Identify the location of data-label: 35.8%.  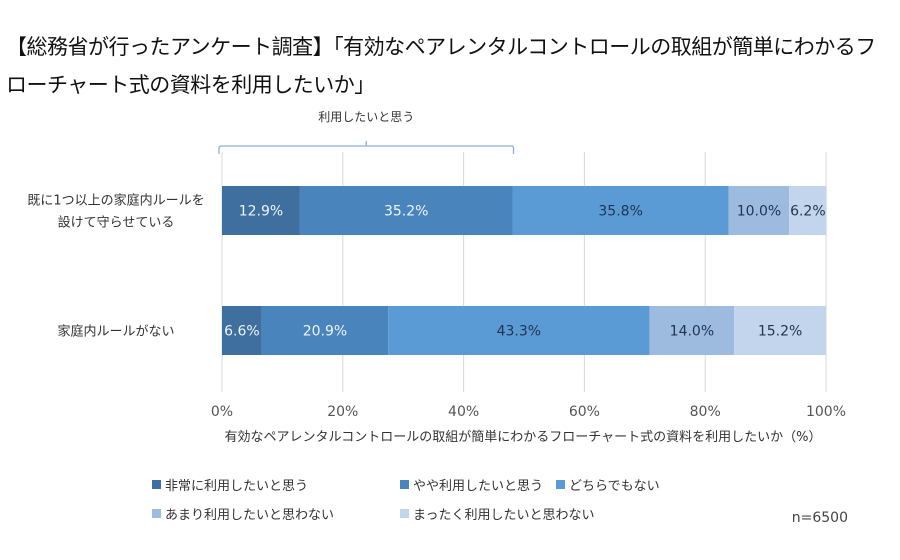
(620, 212).